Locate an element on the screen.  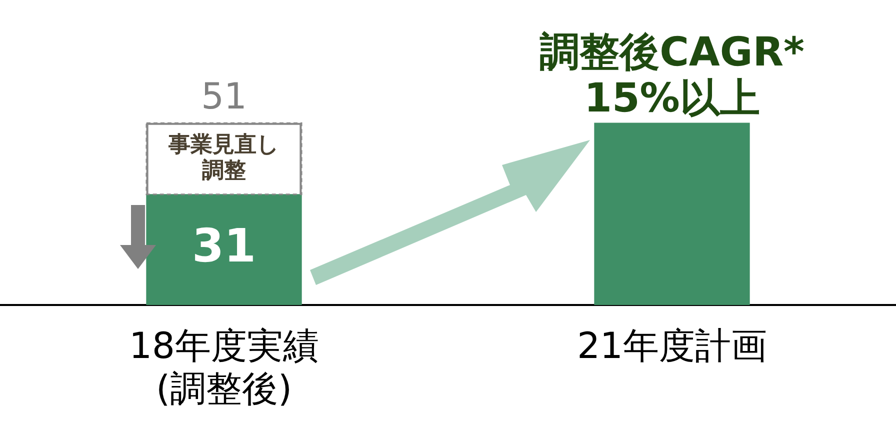
x-tick-label: 18年度実績 (調整後) is located at coordinates (224, 368).